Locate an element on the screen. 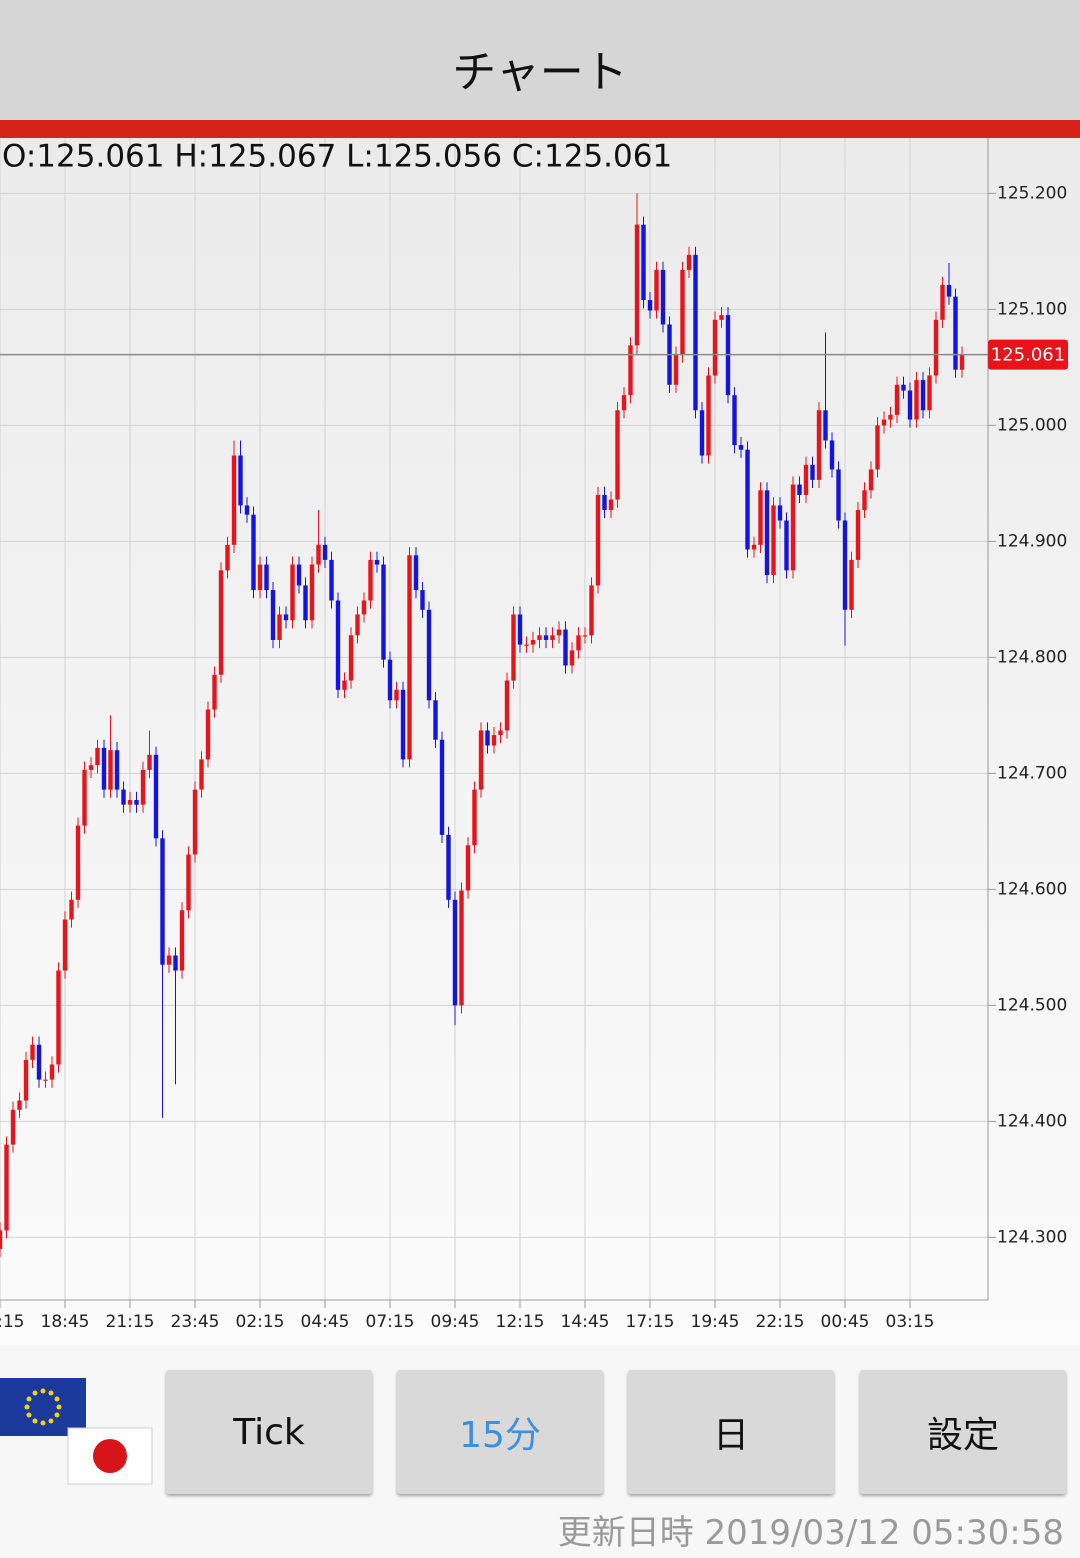 Image resolution: width=1080 pixels, height=1558 pixels. screen-title: チャート is located at coordinates (540, 72).